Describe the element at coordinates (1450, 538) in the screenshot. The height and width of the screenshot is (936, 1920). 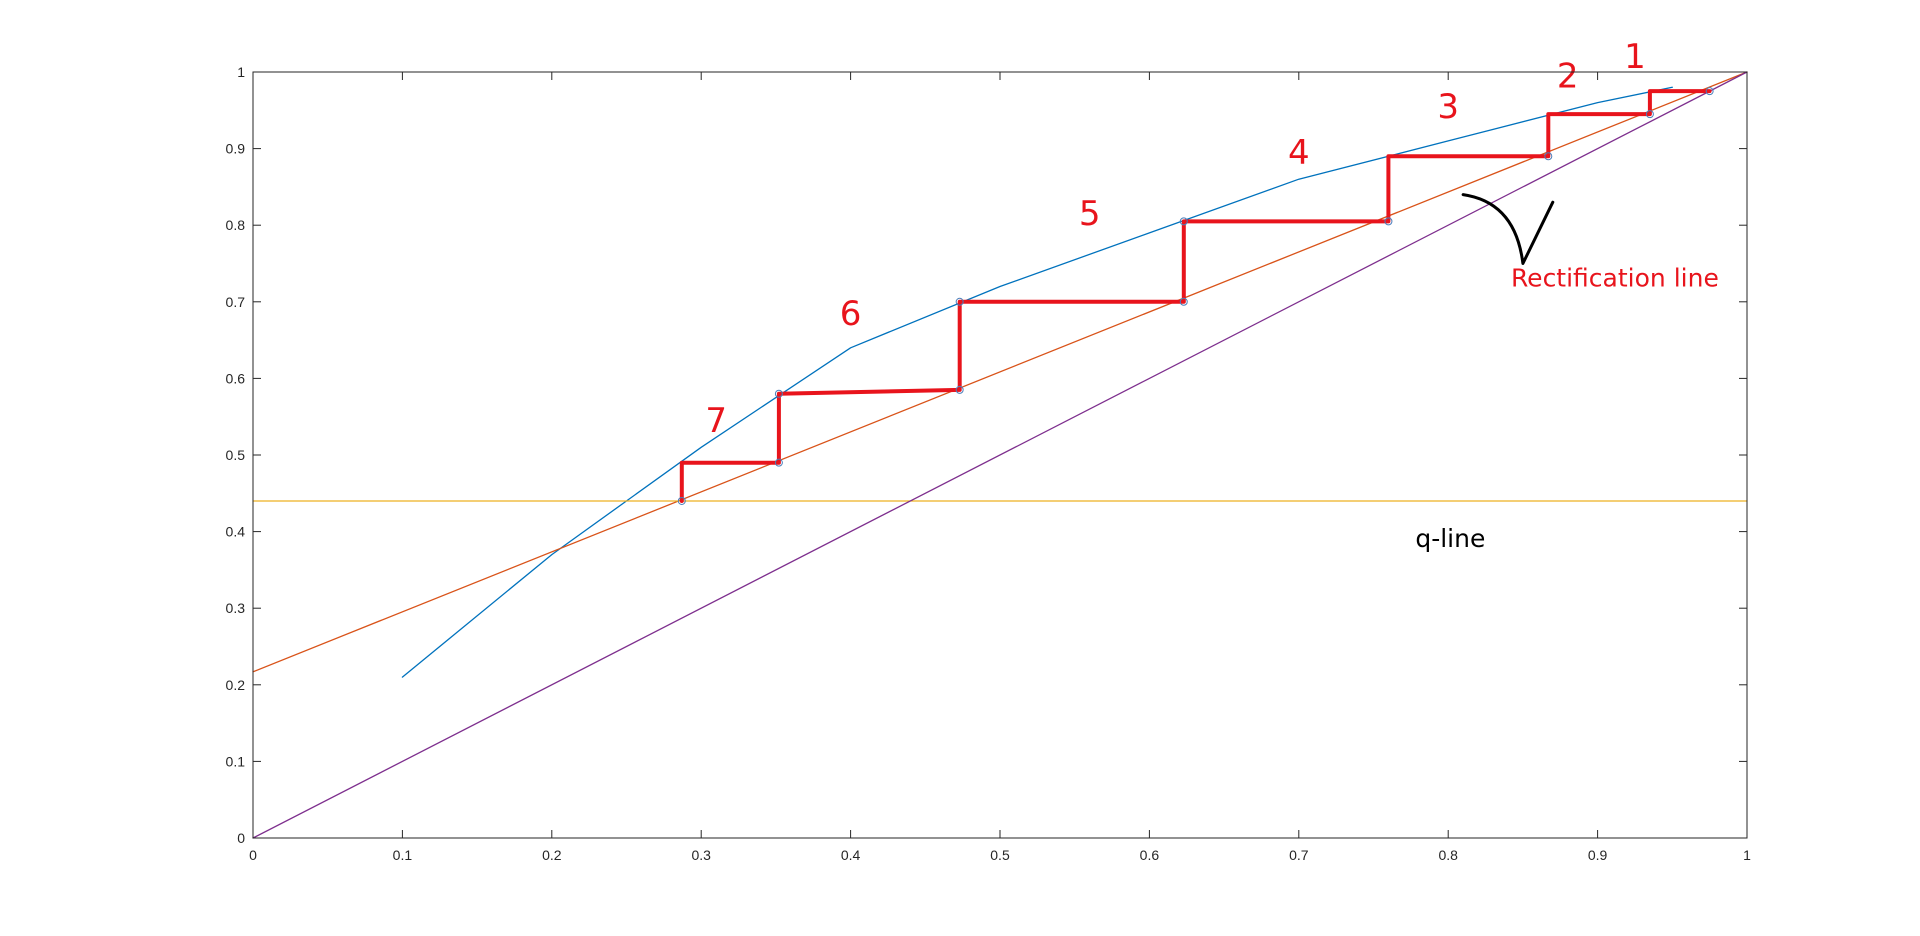
I see `q-line-label: q-line` at that location.